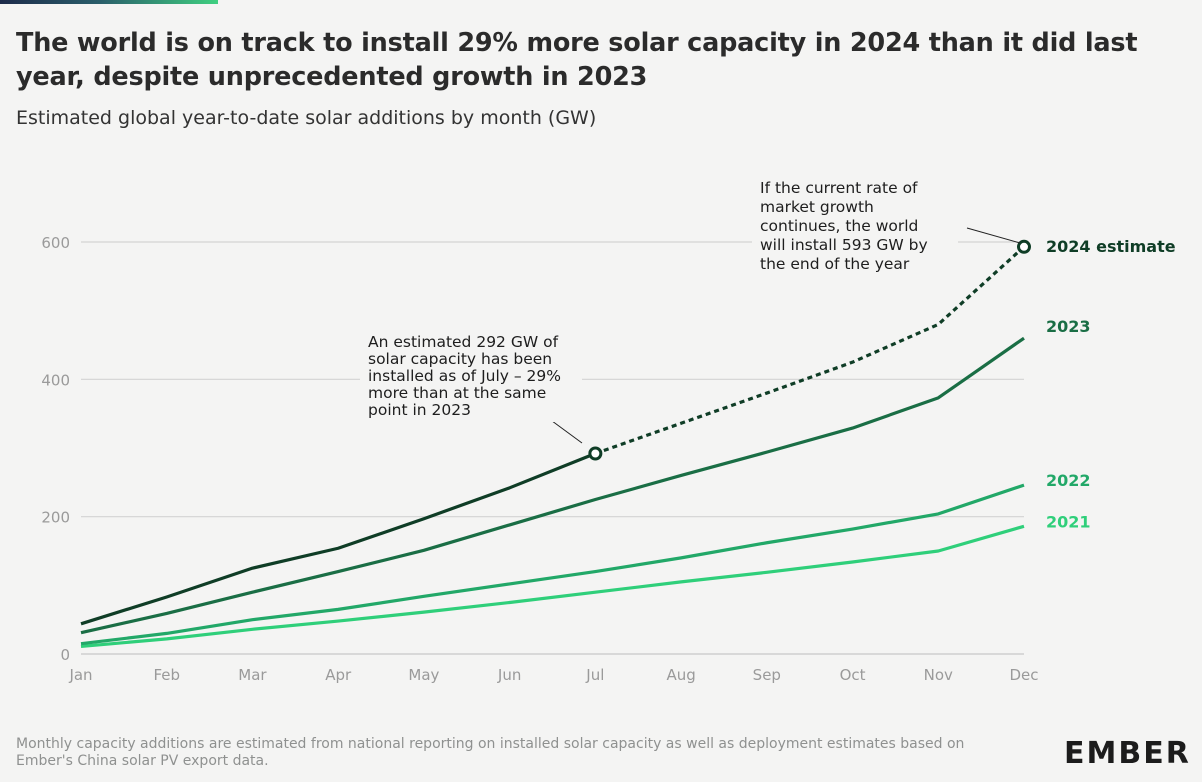 Image resolution: width=1202 pixels, height=782 pixels. I want to click on x-tick-label: Mar, so click(252, 675).